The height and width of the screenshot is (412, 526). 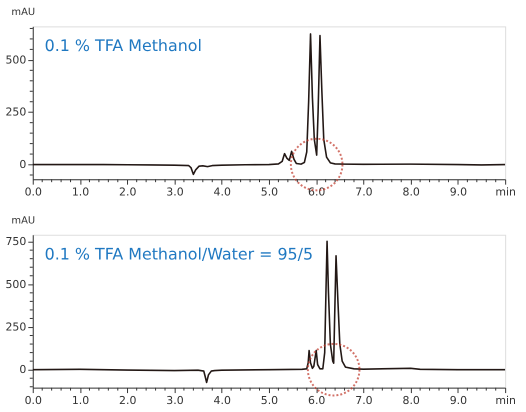 I want to click on text: 0.1 % TFA Methanol/Water = 95/5, so click(x=179, y=254).